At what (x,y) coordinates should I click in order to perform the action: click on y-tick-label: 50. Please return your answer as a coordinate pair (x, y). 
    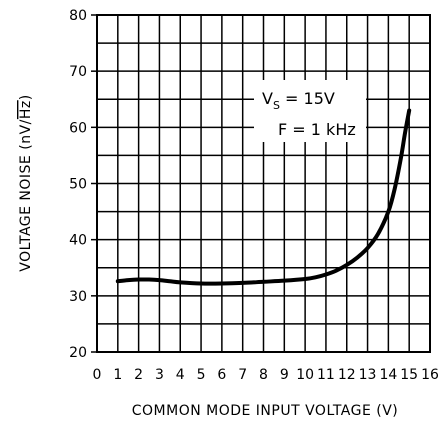
    Looking at the image, I should click on (78, 185).